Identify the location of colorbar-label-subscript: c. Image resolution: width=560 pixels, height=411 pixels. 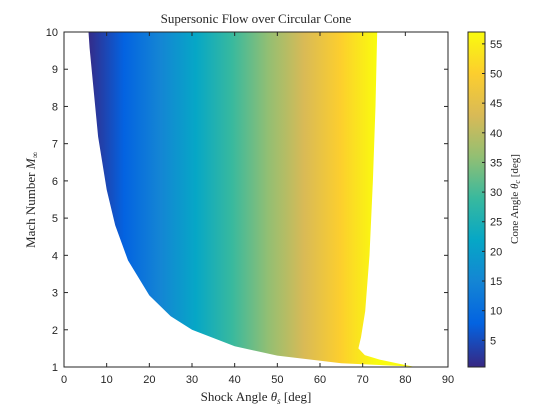
(517, 182).